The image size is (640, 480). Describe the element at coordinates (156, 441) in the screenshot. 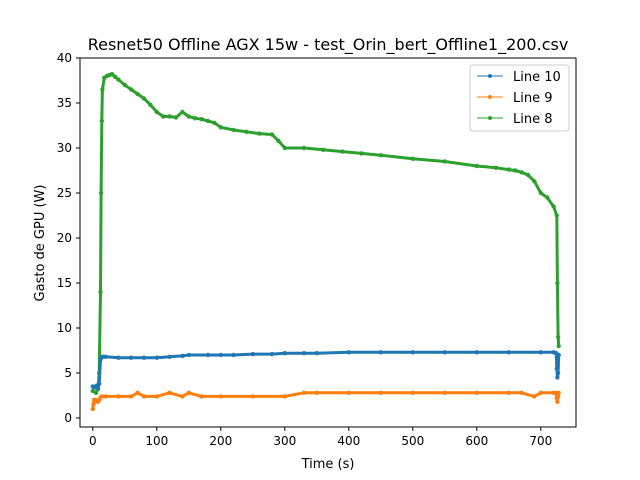

I see `x-tick-label: 100` at that location.